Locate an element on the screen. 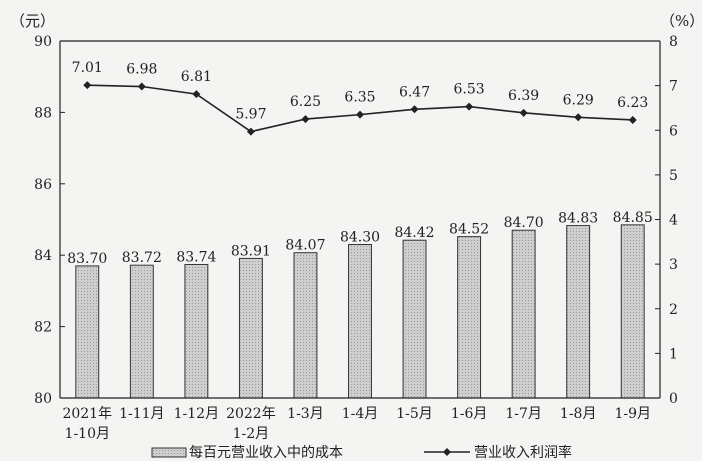 This screenshot has width=702, height=461. category-label: 1-8月 is located at coordinates (578, 414).